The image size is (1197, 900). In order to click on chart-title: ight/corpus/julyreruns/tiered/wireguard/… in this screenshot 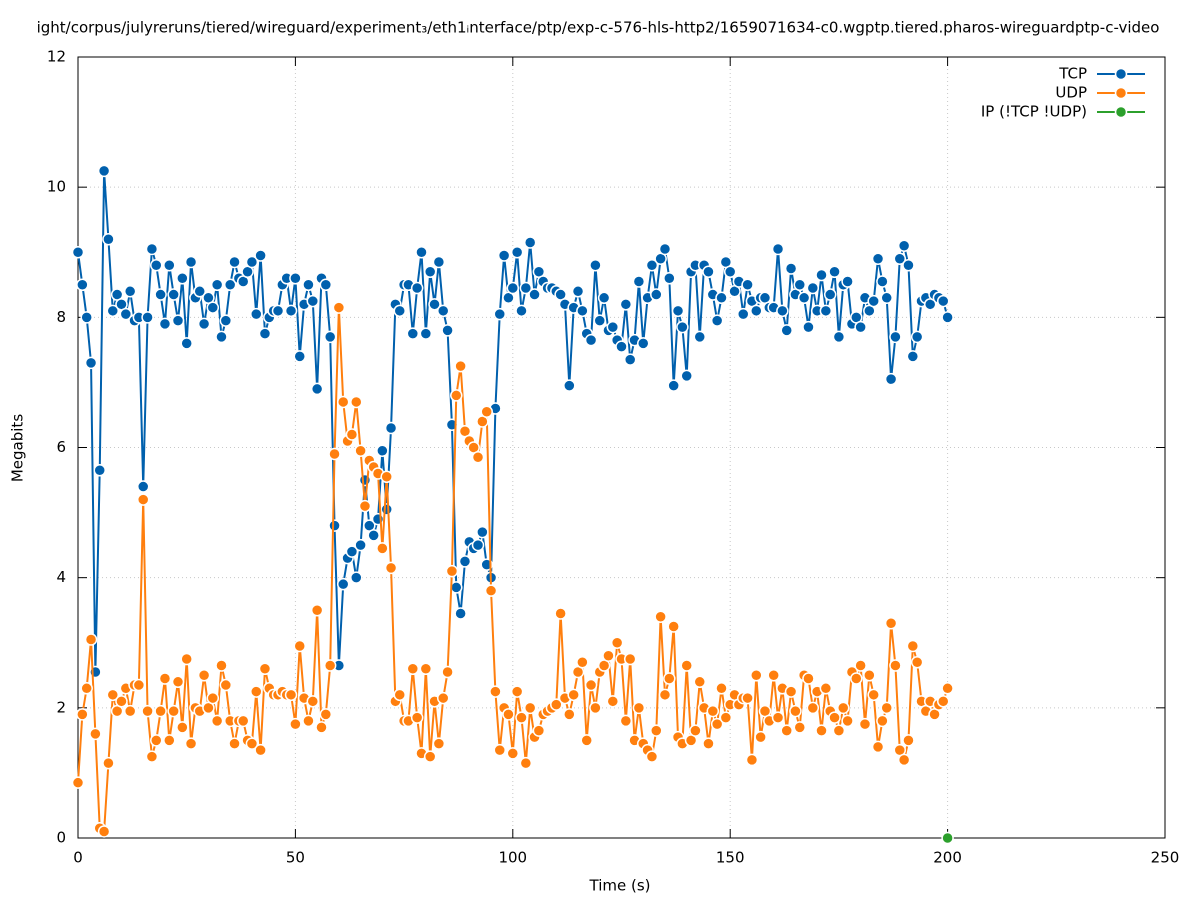, I will do `click(598, 28)`.